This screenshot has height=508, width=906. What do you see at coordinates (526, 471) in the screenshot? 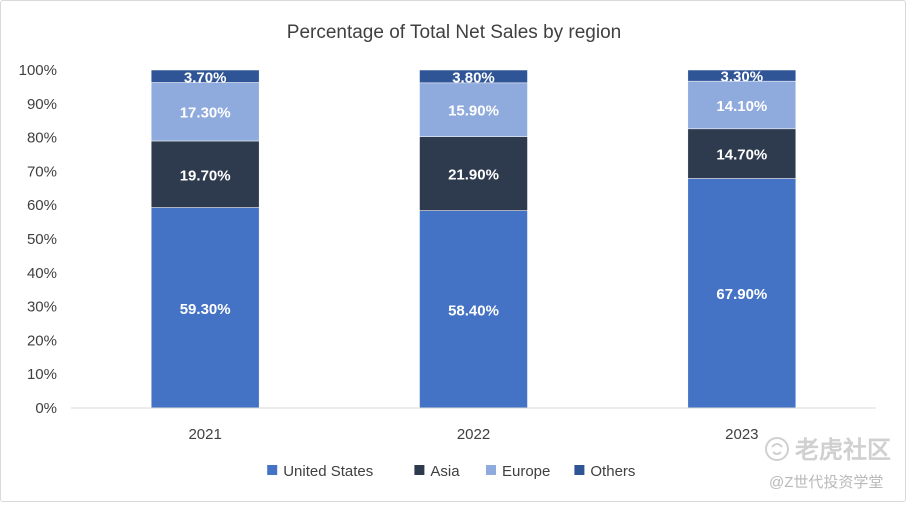
I see `legend-label: Europe` at bounding box center [526, 471].